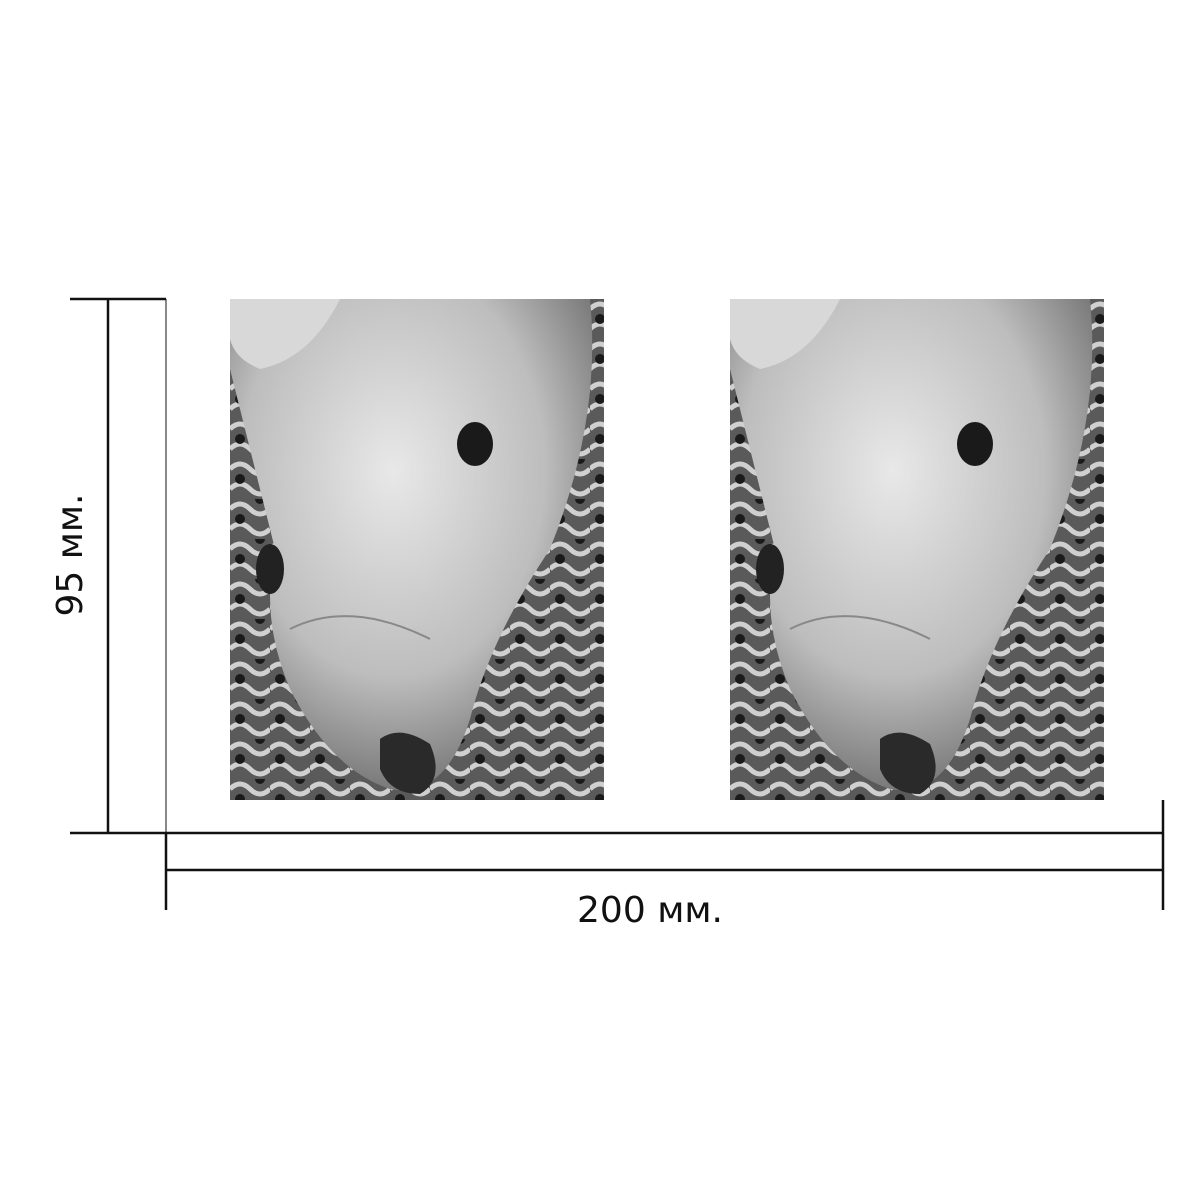 The height and width of the screenshot is (1200, 1200). What do you see at coordinates (650, 910) in the screenshot?
I see `width-label: 200 мм.` at bounding box center [650, 910].